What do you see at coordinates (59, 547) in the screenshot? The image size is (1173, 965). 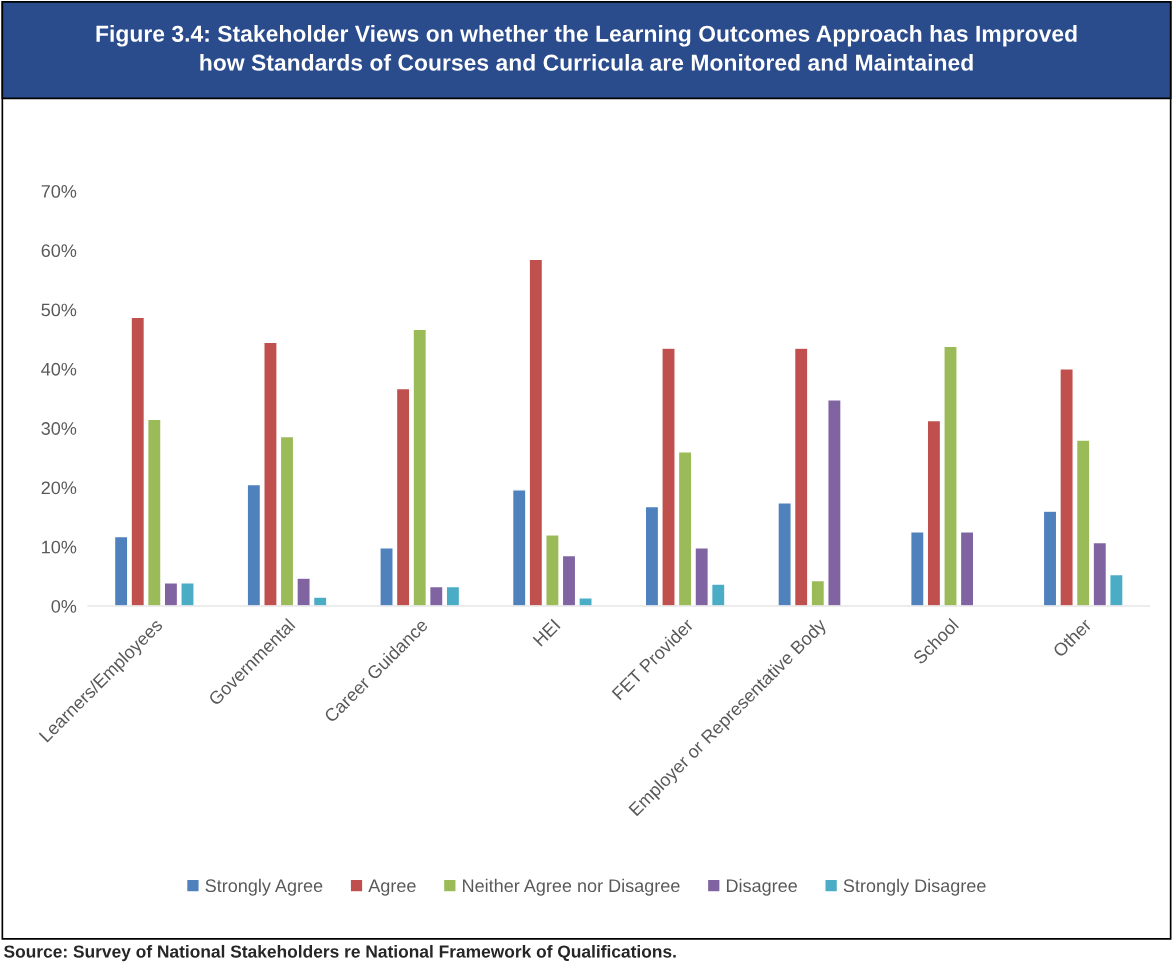 I see `y-tick-label: 10%` at bounding box center [59, 547].